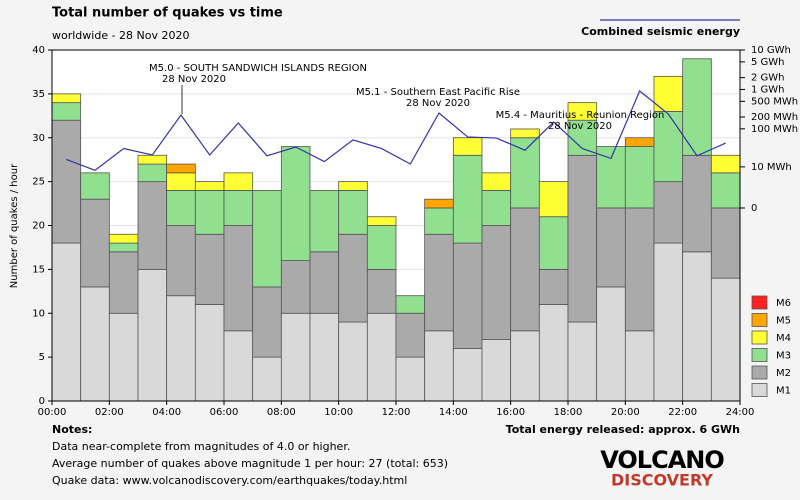 This screenshot has height=500, width=800. Describe the element at coordinates (42, 357) in the screenshot. I see `y-tick-label: 5` at that location.